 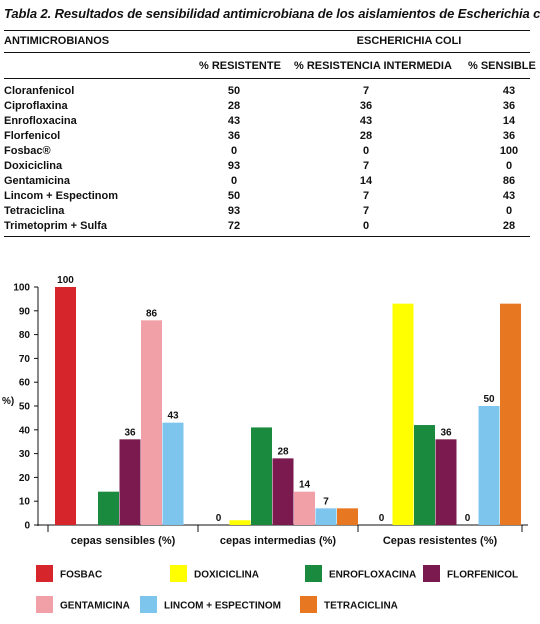 What do you see at coordinates (283, 451) in the screenshot?
I see `data-label: 28` at bounding box center [283, 451].